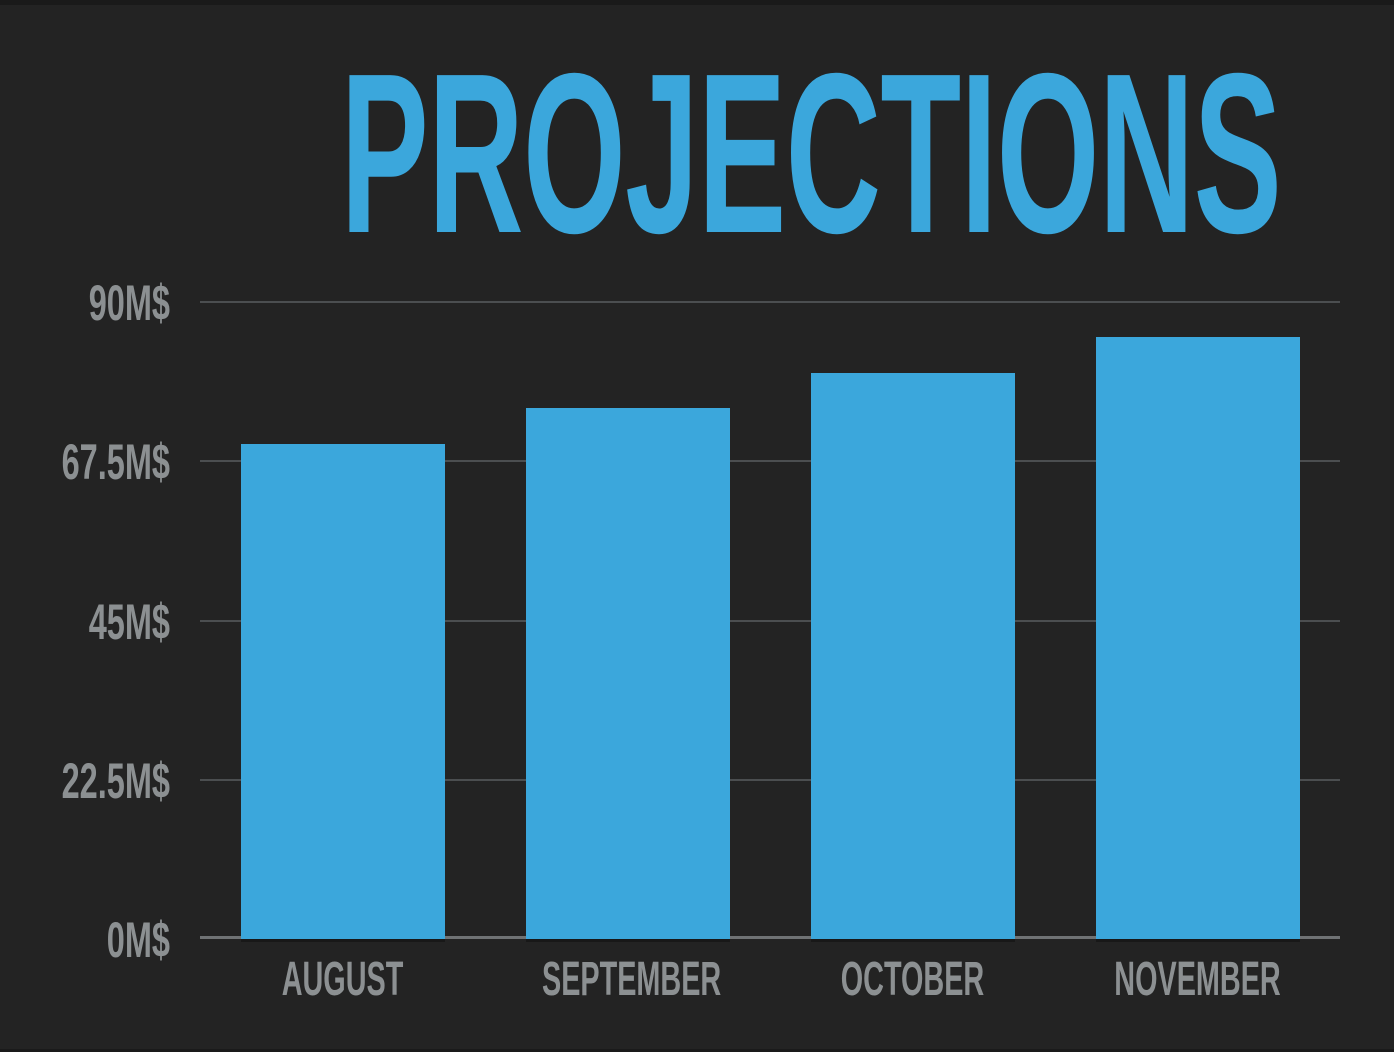 Image resolution: width=1394 pixels, height=1052 pixels. I want to click on bar-september, so click(627, 673).